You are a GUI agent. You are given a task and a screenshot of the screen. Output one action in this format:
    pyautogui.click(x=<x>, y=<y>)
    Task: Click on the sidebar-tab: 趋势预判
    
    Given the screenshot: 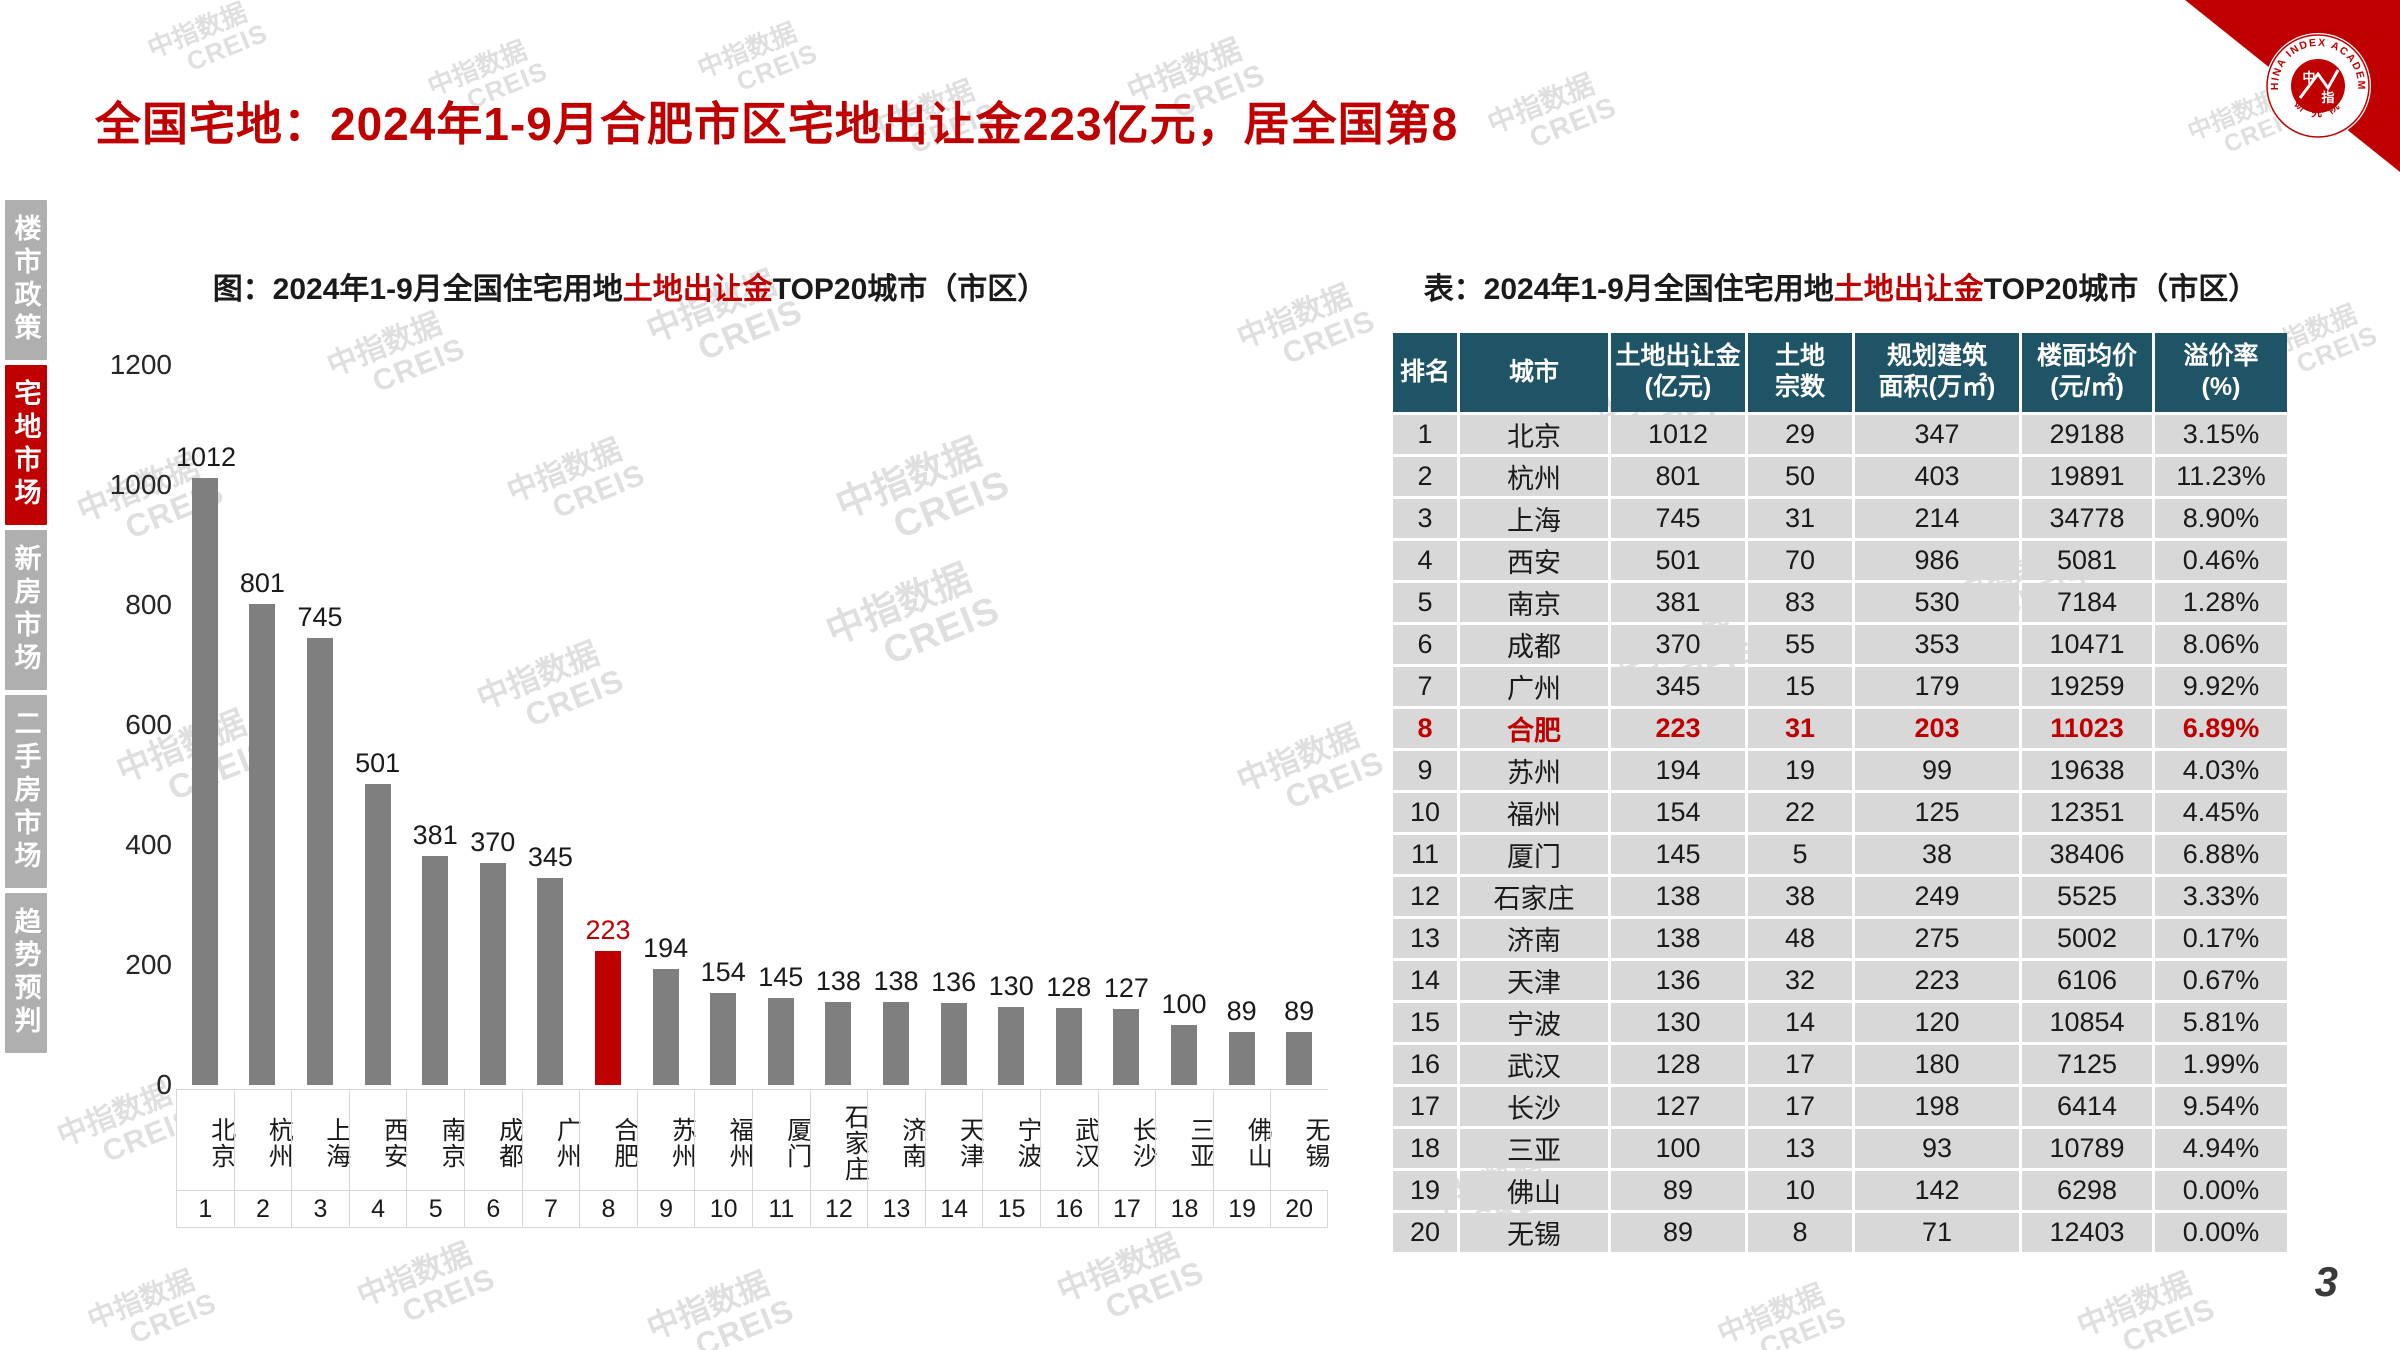 What is the action you would take?
    pyautogui.click(x=26, y=973)
    